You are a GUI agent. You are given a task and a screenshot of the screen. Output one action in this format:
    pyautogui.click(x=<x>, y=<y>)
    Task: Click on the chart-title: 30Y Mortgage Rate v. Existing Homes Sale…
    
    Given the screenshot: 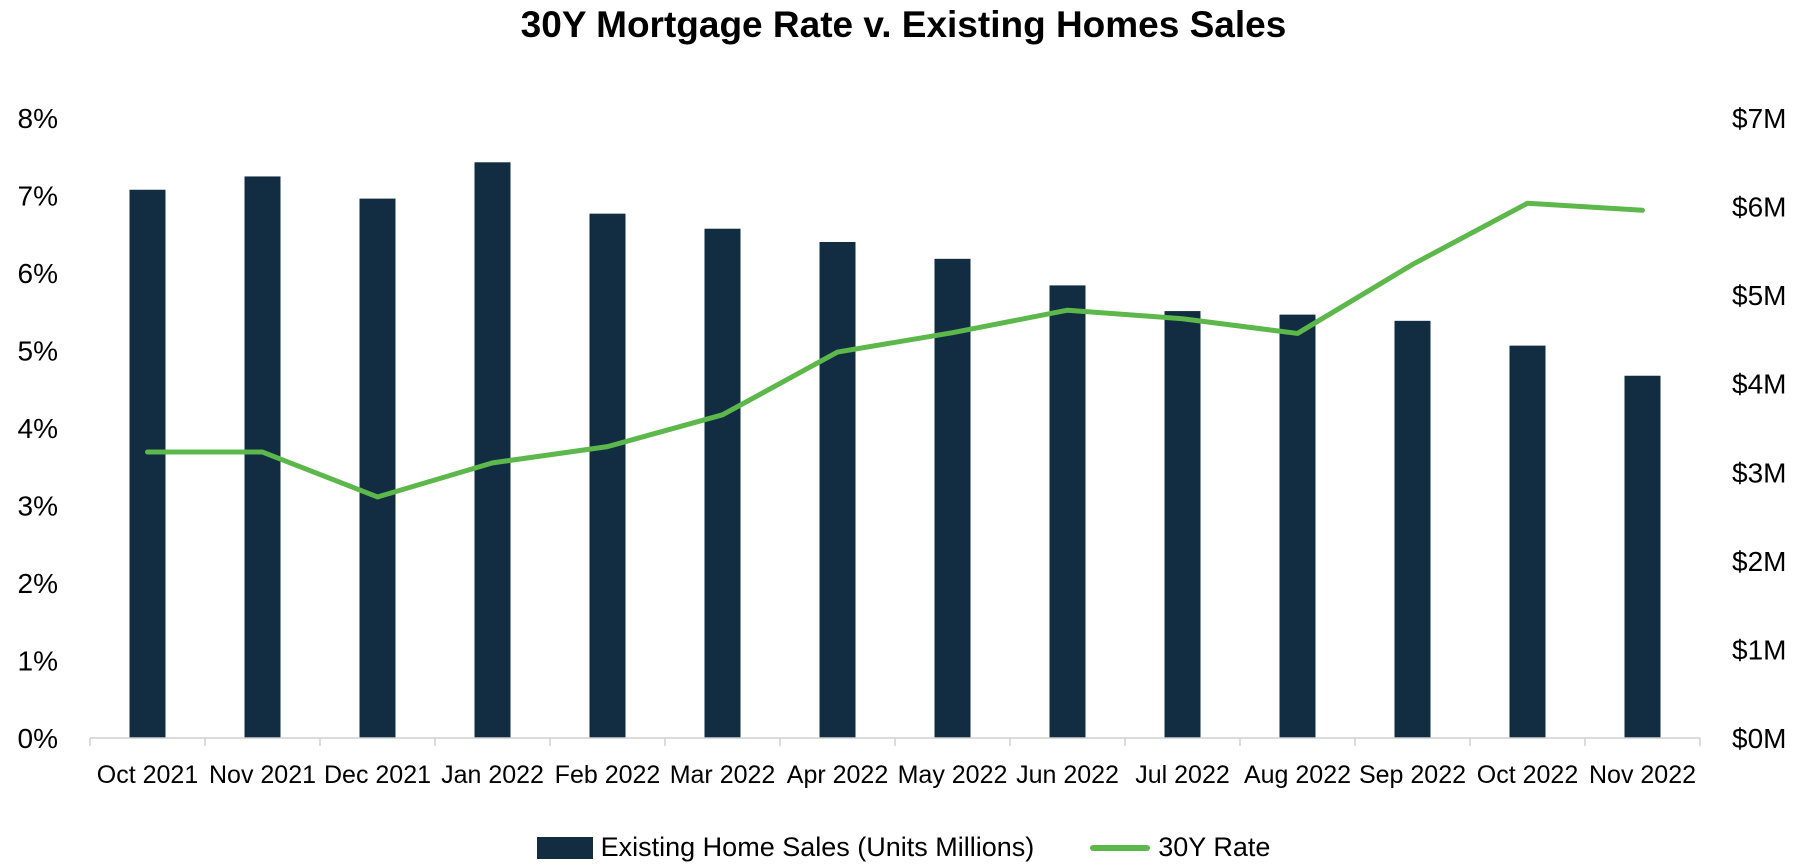 What is the action you would take?
    pyautogui.click(x=903, y=24)
    